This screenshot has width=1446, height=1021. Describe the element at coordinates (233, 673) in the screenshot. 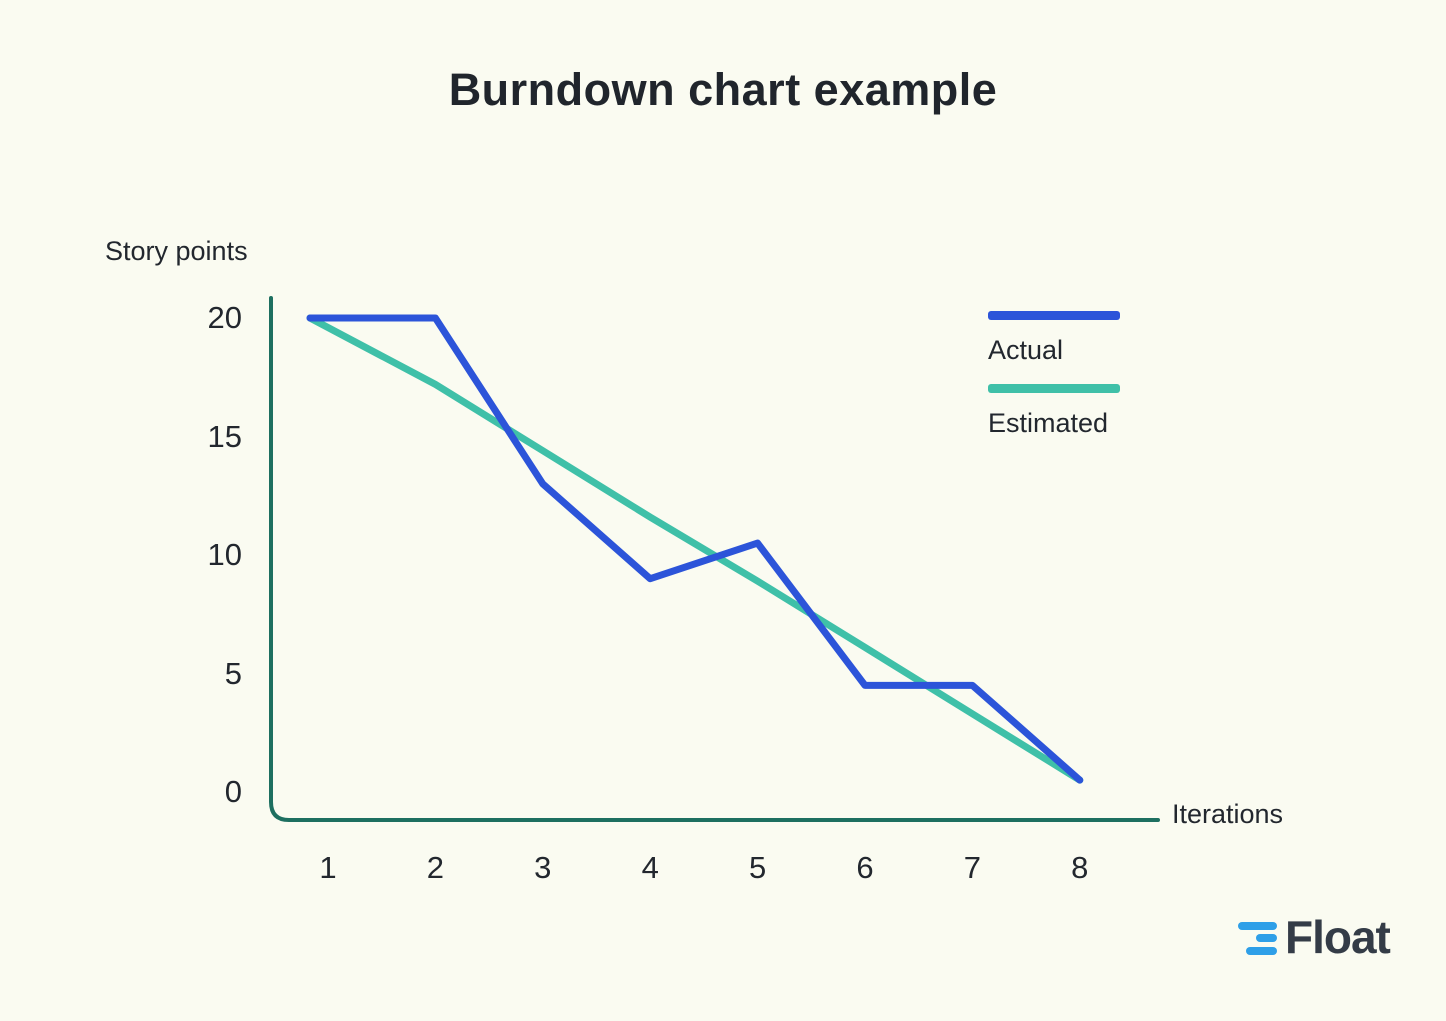

I see `y-tick-label-5: 5` at that location.